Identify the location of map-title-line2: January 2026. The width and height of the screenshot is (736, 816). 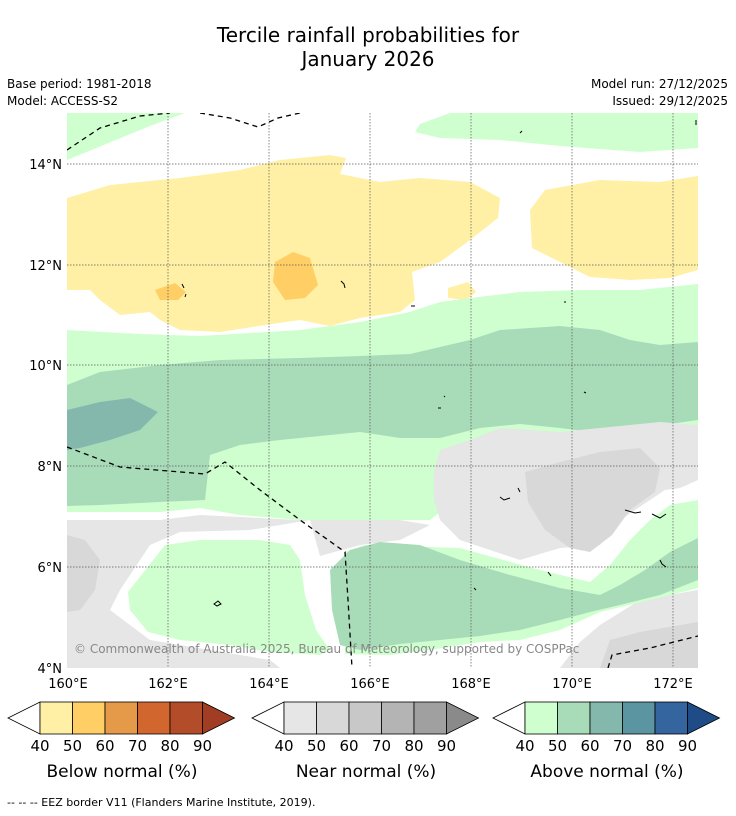
(368, 59).